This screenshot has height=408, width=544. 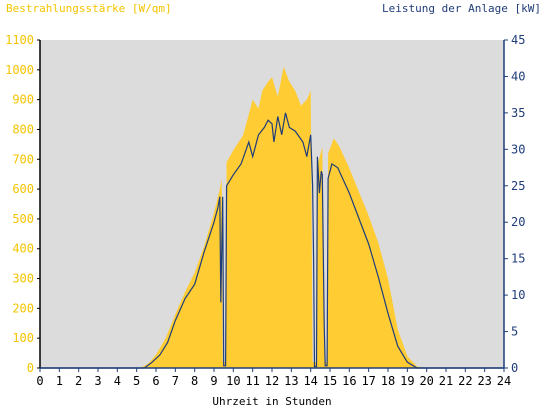 What do you see at coordinates (23, 129) in the screenshot?
I see `left-tick-label: 800` at bounding box center [23, 129].